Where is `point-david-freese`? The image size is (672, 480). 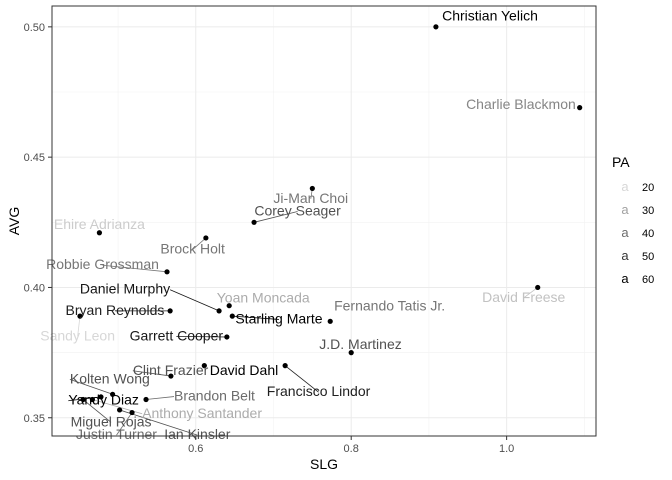
point-david-freese is located at coordinates (538, 287).